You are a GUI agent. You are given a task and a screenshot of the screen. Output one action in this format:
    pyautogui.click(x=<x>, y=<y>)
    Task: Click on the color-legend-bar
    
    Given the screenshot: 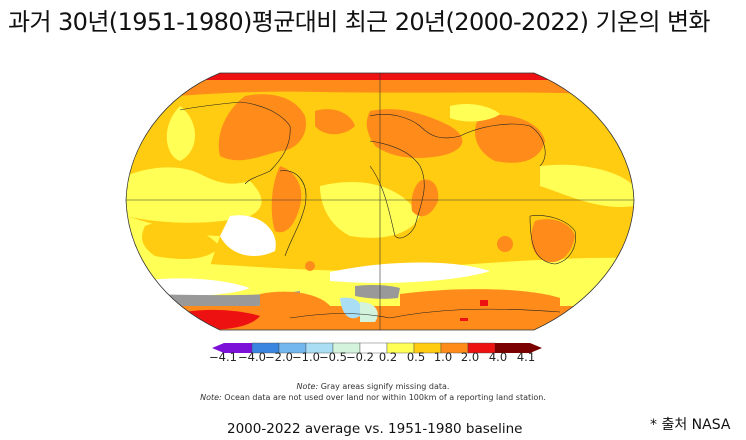 What is the action you would take?
    pyautogui.click(x=377, y=346)
    